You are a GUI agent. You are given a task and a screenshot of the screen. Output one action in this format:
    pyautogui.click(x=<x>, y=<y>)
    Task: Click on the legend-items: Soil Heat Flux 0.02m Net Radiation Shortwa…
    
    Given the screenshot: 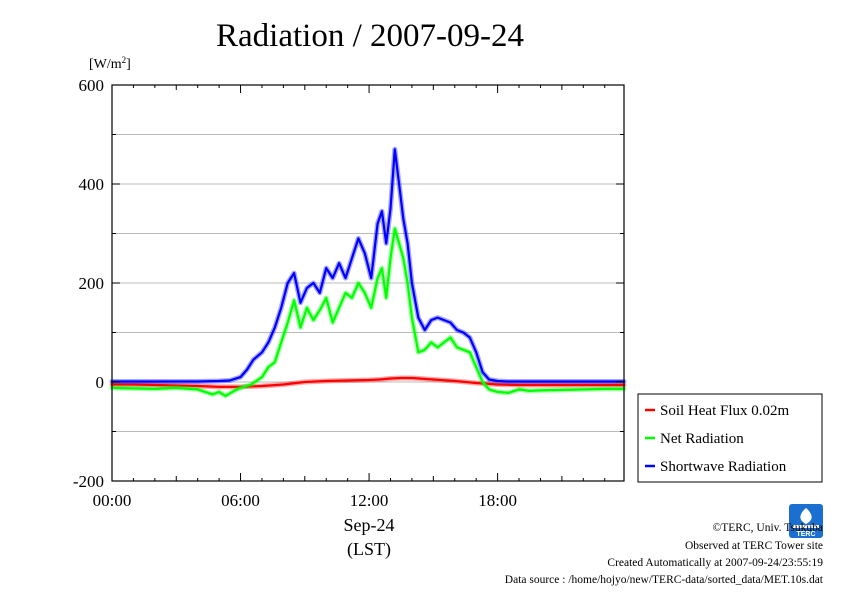 What is the action you would take?
    pyautogui.click(x=717, y=439)
    